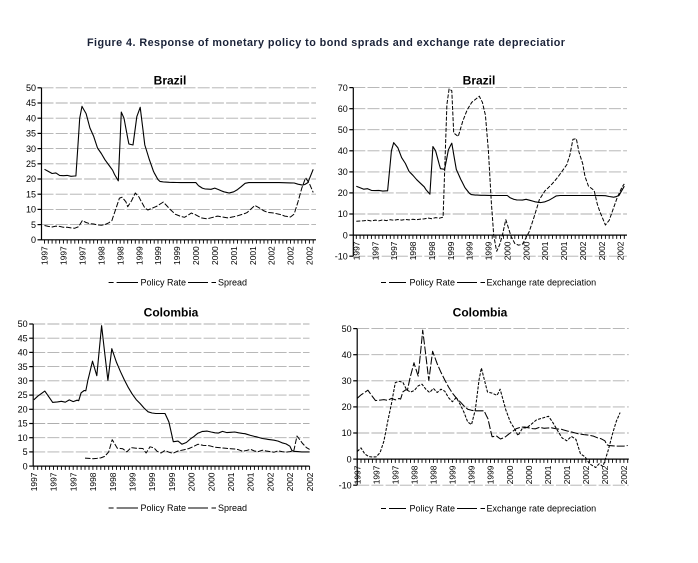 The height and width of the screenshot is (563, 698). Describe the element at coordinates (171, 313) in the screenshot. I see `svg-text: Colombia` at that location.